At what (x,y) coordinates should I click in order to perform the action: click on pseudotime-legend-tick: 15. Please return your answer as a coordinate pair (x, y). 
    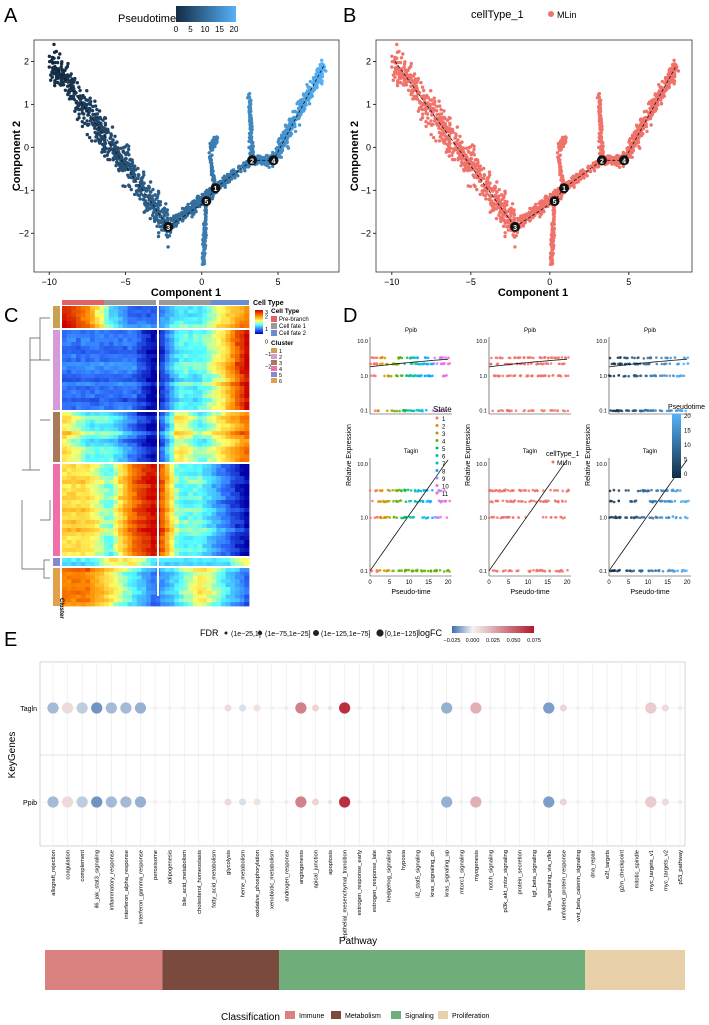
    Looking at the image, I should click on (219, 29).